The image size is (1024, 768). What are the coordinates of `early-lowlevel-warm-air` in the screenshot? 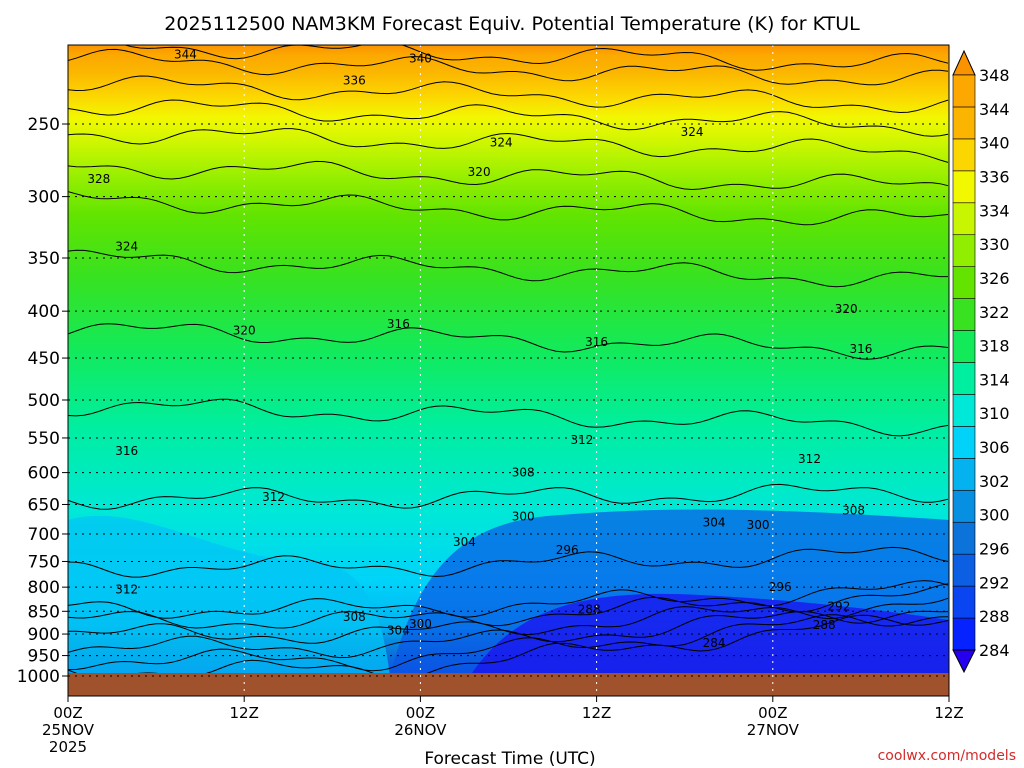 It's located at (229, 595).